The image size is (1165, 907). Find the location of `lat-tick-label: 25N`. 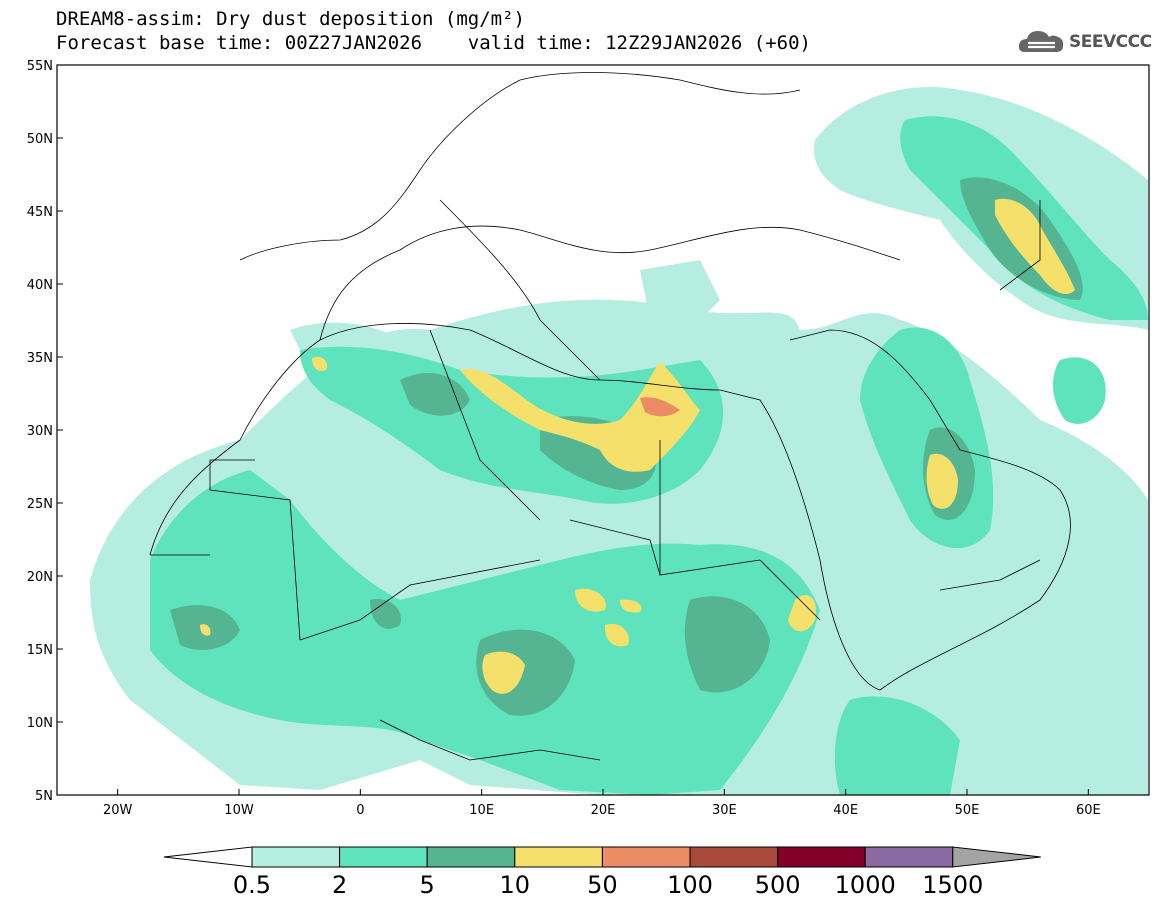

lat-tick-label: 25N is located at coordinates (40, 504).